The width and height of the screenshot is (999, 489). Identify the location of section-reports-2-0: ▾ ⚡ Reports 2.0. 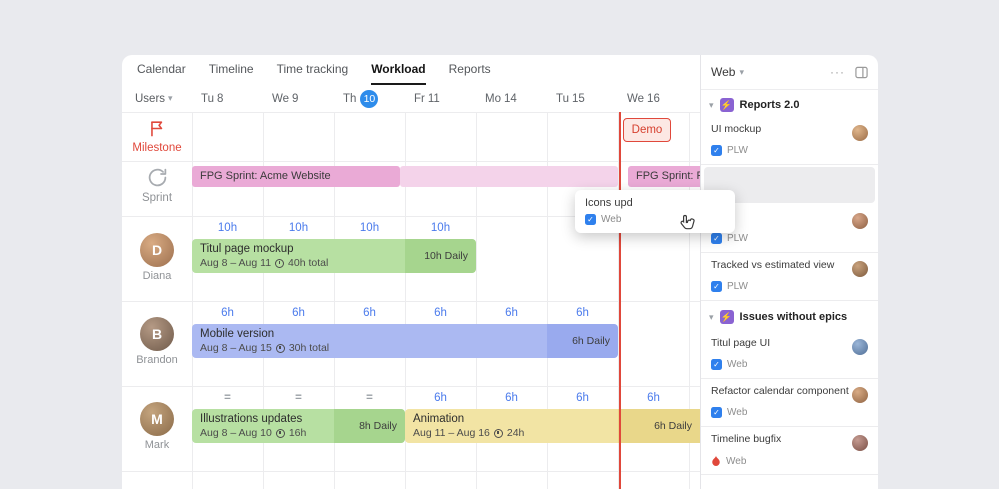
(754, 105).